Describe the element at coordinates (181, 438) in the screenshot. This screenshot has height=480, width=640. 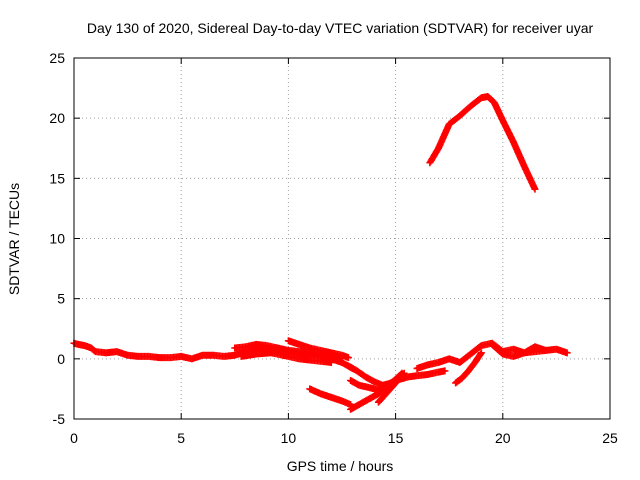
I see `x-tick-label: 5` at that location.